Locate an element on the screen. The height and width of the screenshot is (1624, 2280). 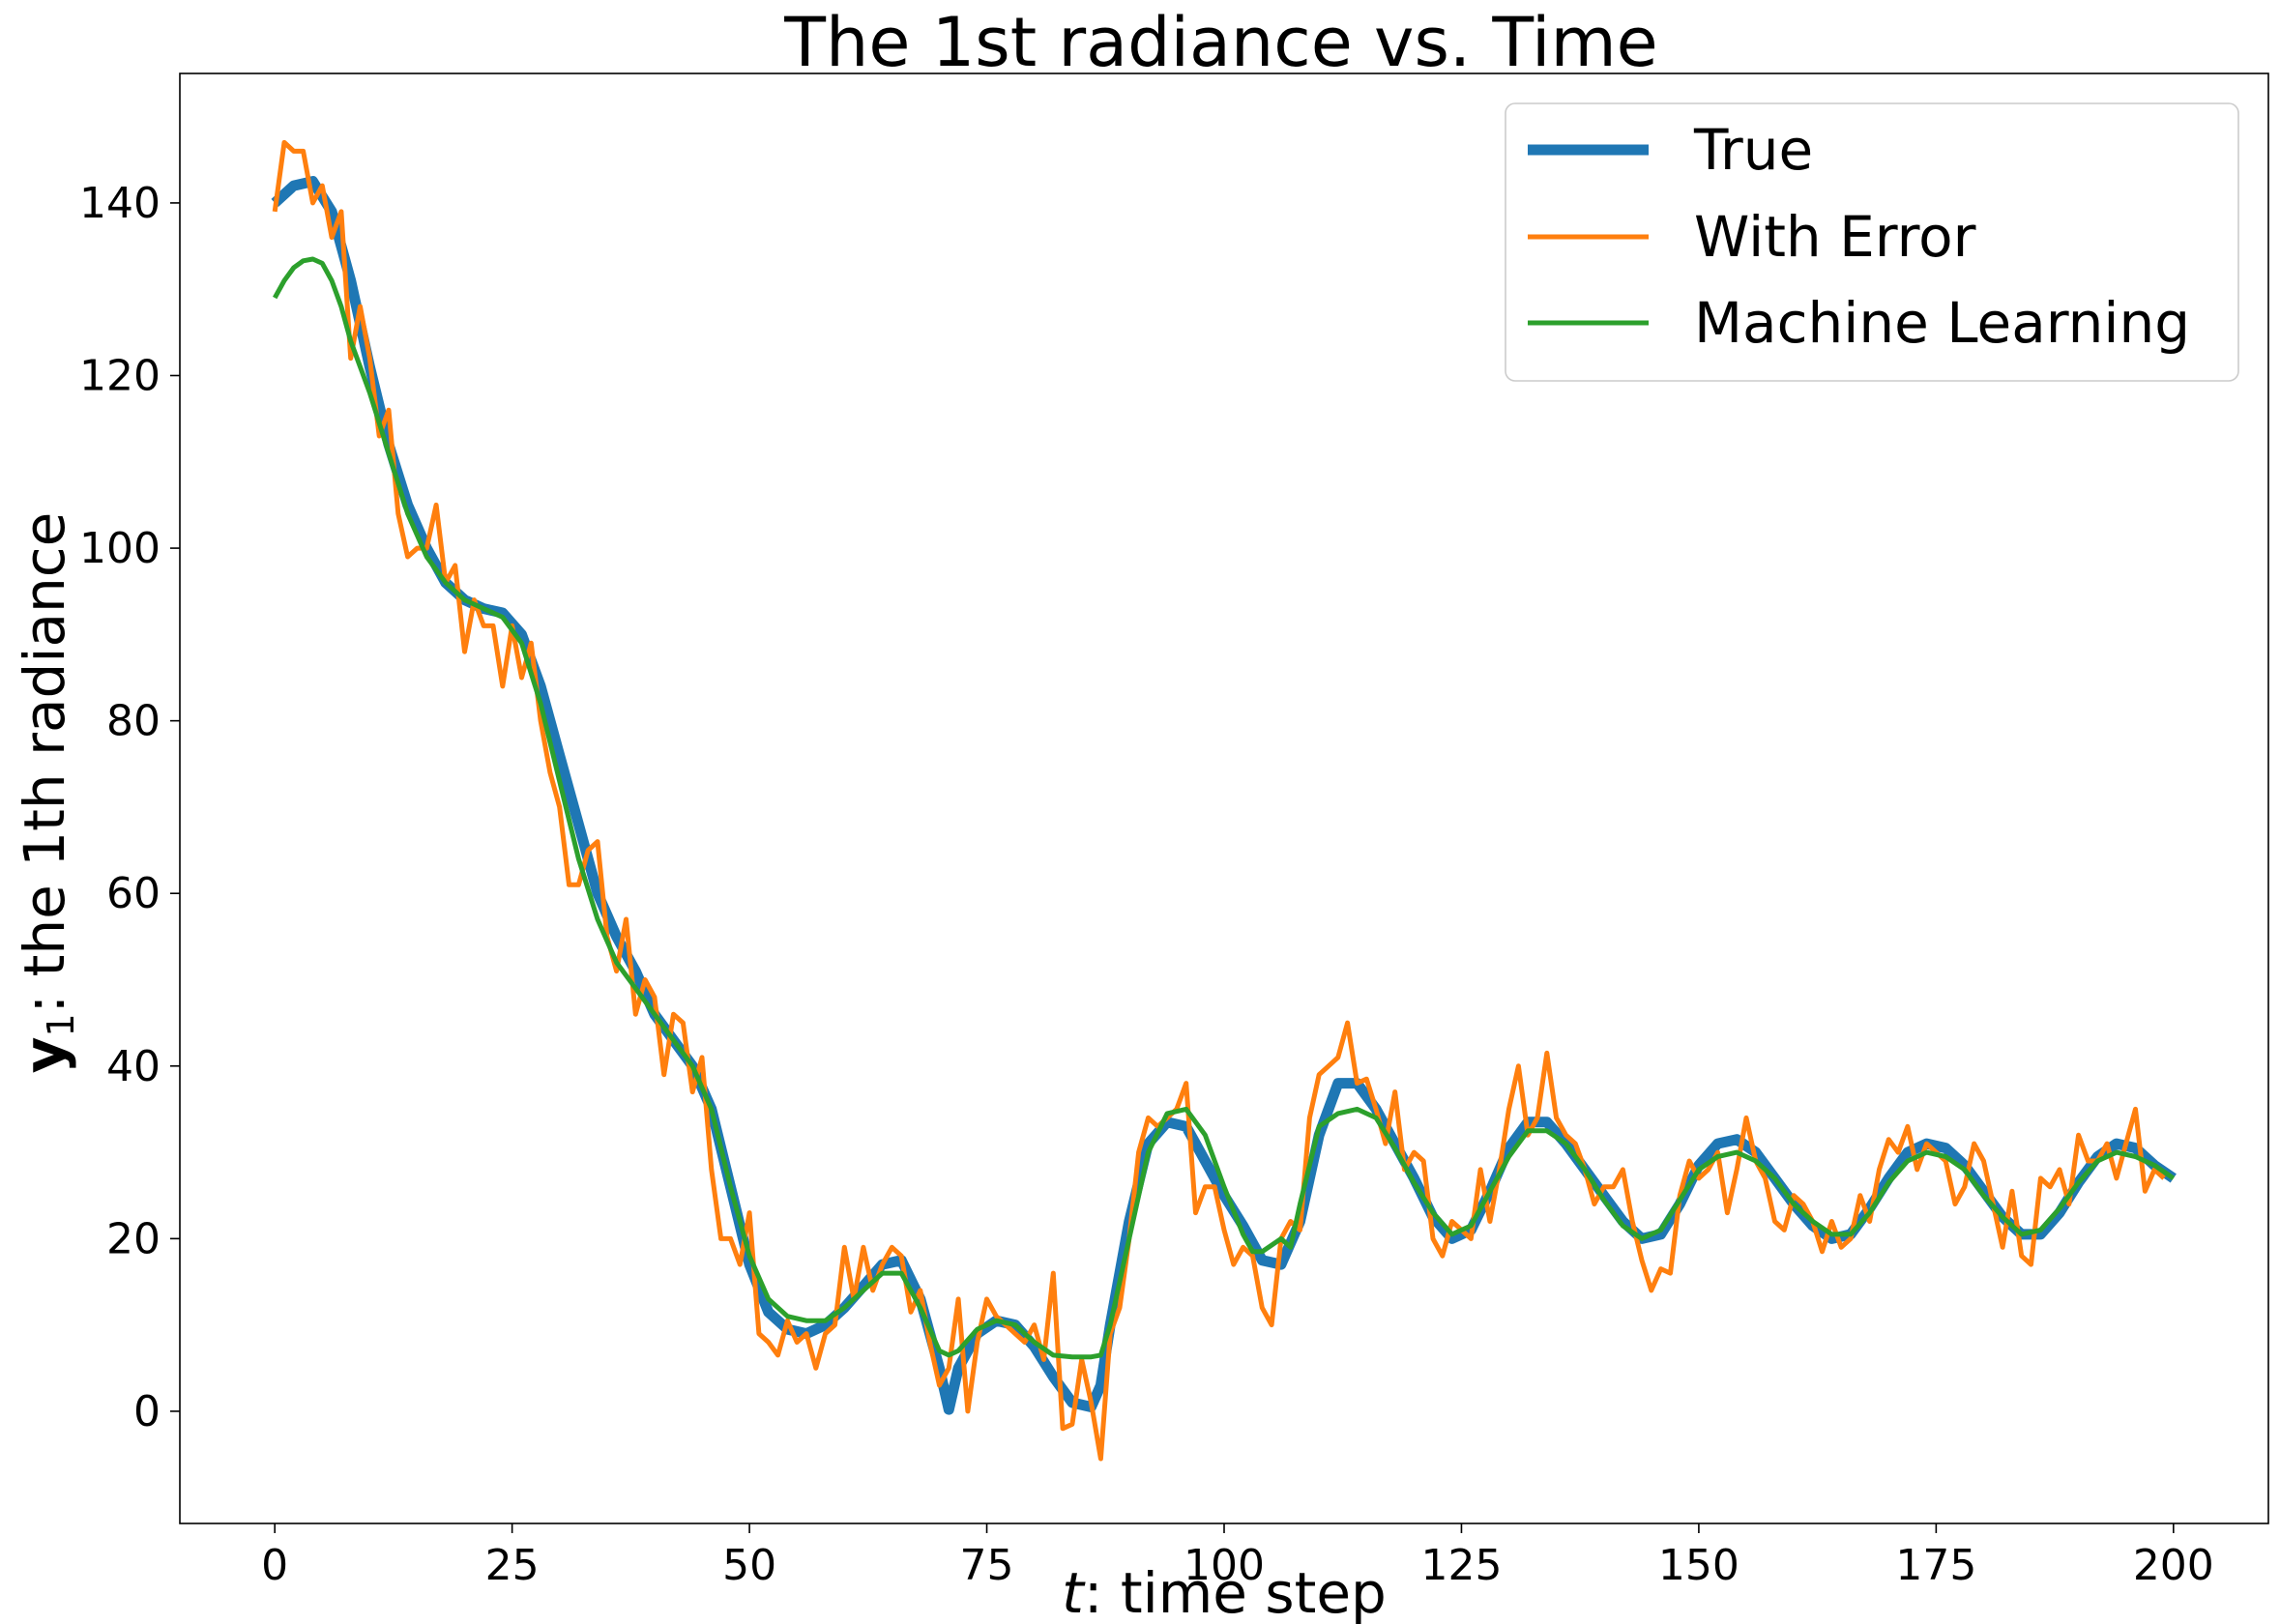
x-axis: 0 25 50 75 100 125 150 175 200 is located at coordinates (1237, 1556).